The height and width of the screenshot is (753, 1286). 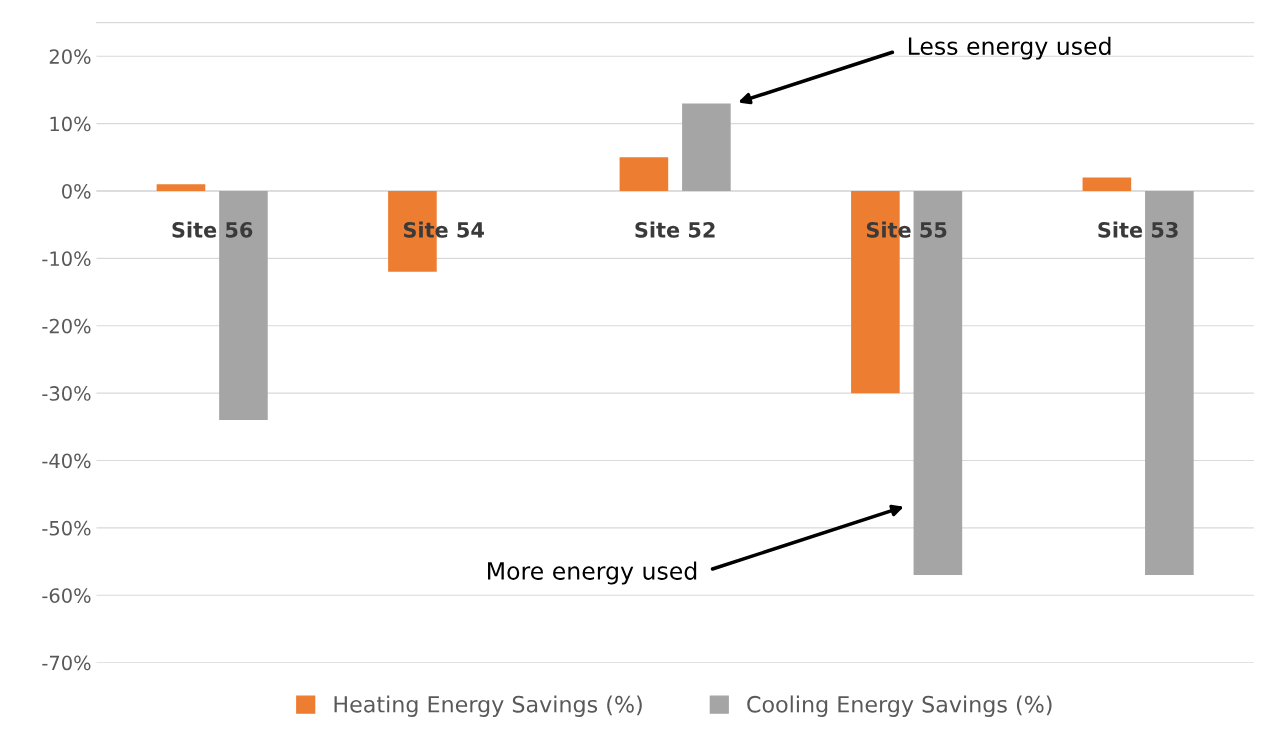 What do you see at coordinates (70, 56) in the screenshot?
I see `y-tick-label: 20%` at bounding box center [70, 56].